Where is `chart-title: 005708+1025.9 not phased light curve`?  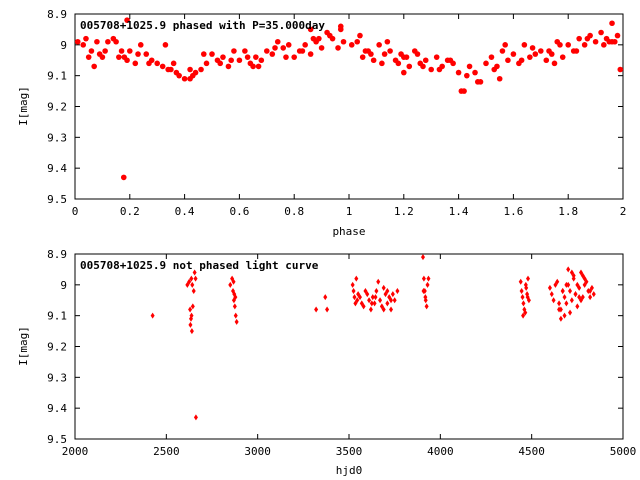 chart-title: 005708+1025.9 not phased light curve is located at coordinates (199, 265).